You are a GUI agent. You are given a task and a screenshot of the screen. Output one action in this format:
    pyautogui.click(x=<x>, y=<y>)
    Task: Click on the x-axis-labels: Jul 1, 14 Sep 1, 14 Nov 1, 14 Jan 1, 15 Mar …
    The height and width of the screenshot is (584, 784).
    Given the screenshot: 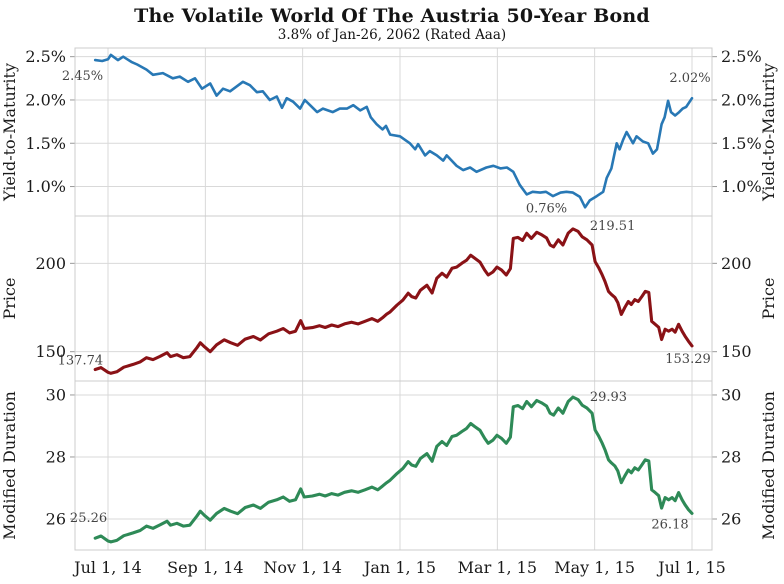 What is the action you would take?
    pyautogui.click(x=399, y=567)
    